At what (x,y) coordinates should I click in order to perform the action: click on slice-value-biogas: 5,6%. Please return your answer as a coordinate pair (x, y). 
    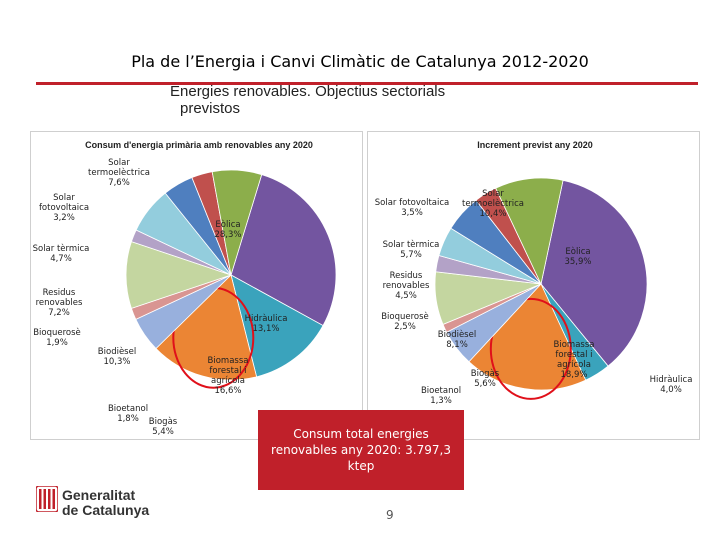
    Looking at the image, I should click on (485, 384).